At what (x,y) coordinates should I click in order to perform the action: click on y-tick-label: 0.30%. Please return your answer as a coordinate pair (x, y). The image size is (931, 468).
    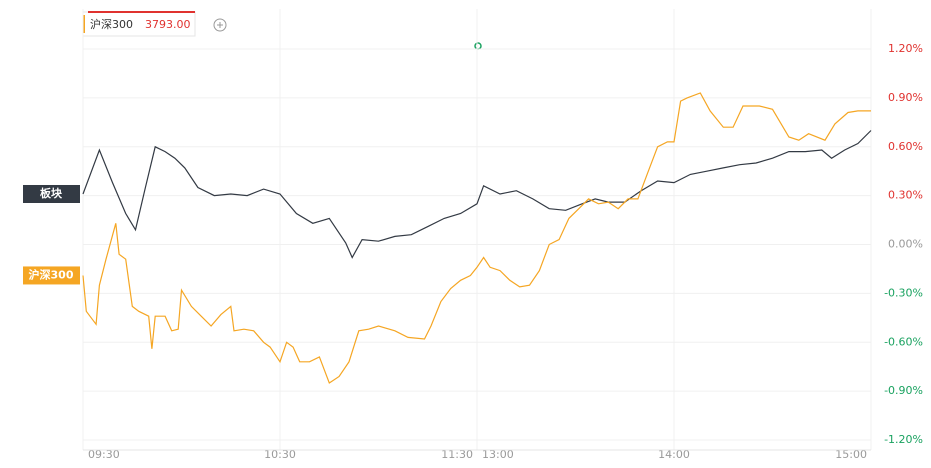
    Looking at the image, I should click on (905, 195).